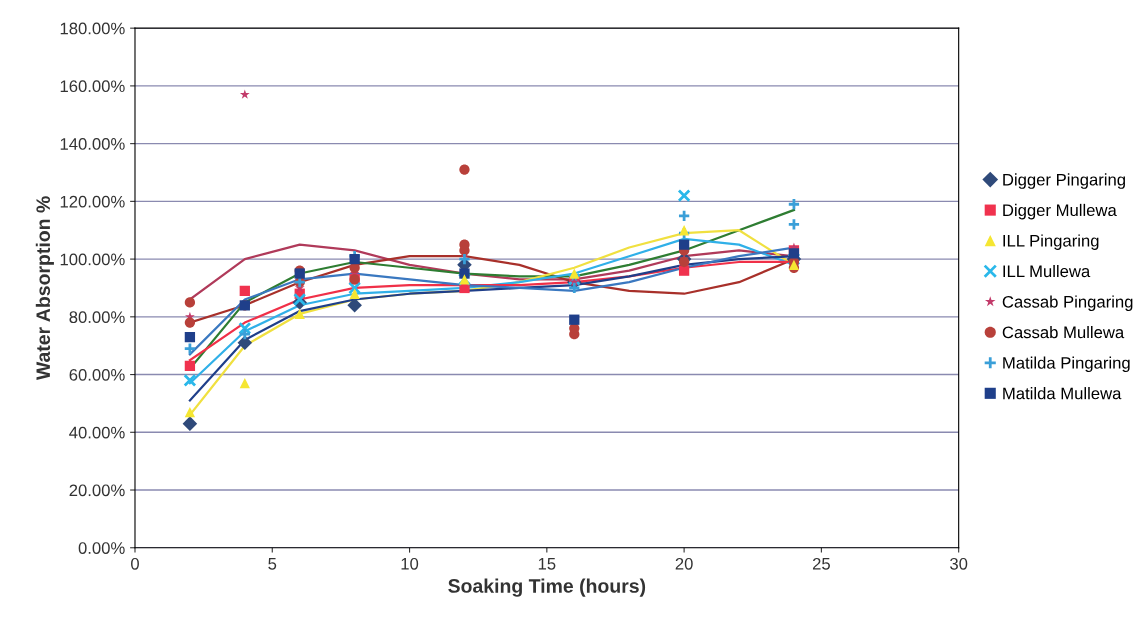 This screenshot has width=1144, height=626. I want to click on legend-label: Cassab Pingaring, so click(1067, 303).